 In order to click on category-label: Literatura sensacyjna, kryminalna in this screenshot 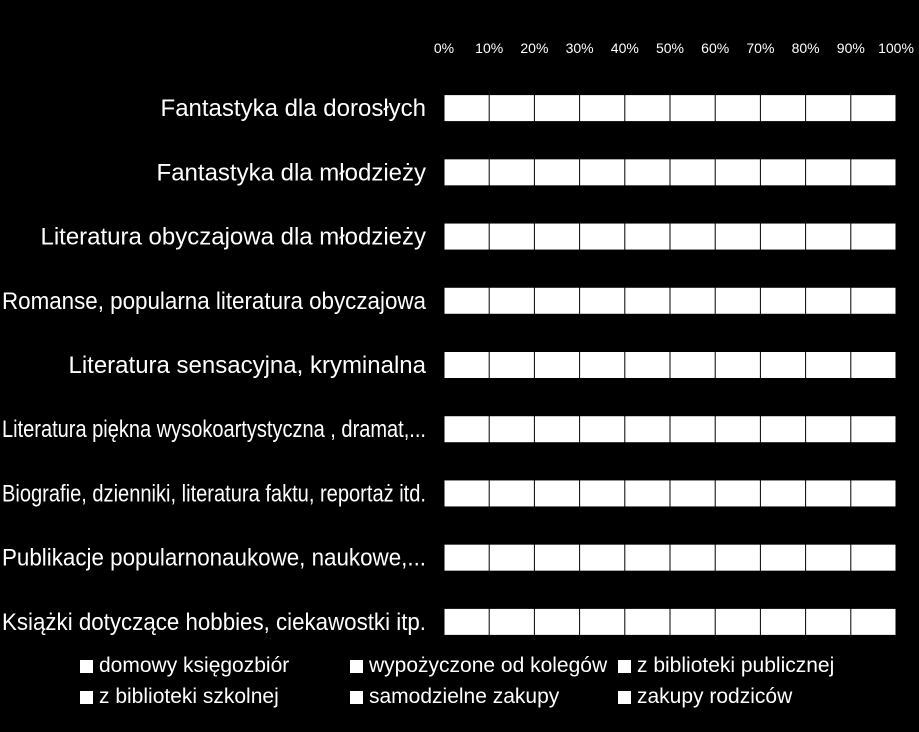, I will do `click(247, 365)`.